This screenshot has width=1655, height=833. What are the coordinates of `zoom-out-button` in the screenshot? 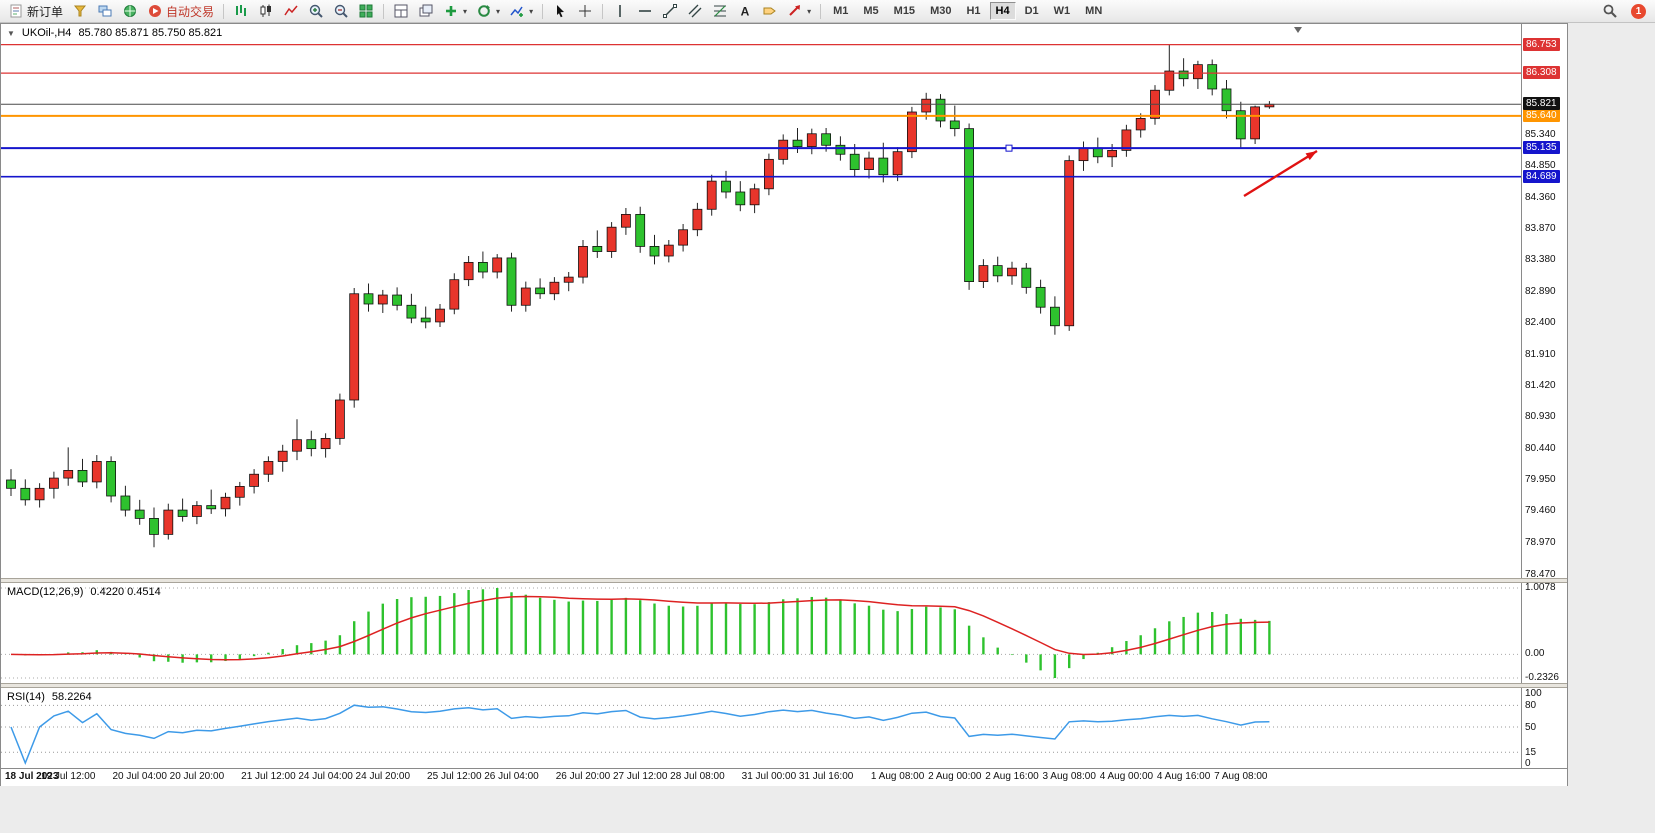 It's located at (341, 11).